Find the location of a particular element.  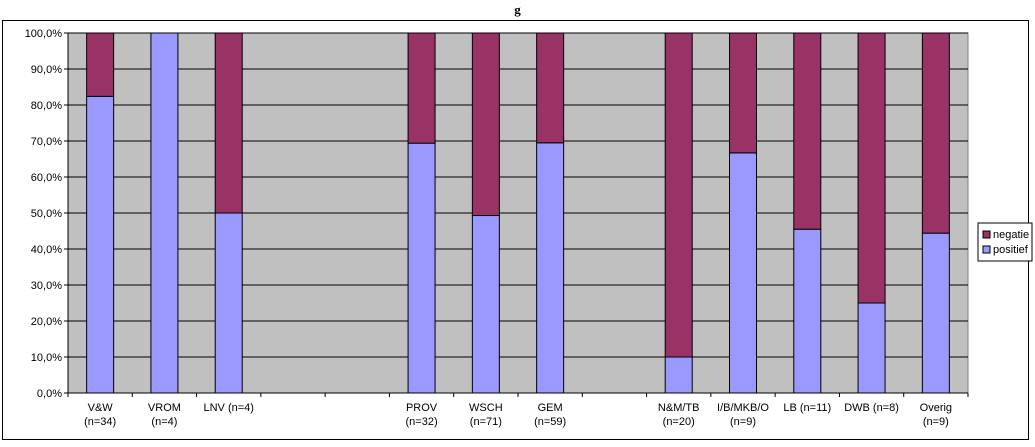

x-tick-label-count: (n=4) is located at coordinates (164, 422).